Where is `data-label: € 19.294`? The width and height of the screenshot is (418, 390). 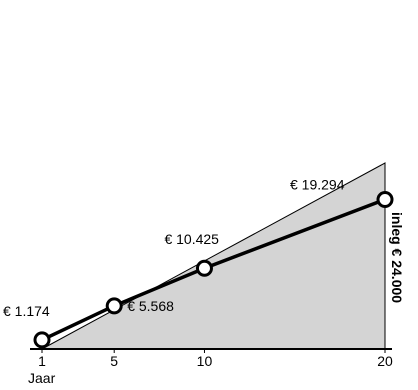
data-label: € 19.294 is located at coordinates (317, 184).